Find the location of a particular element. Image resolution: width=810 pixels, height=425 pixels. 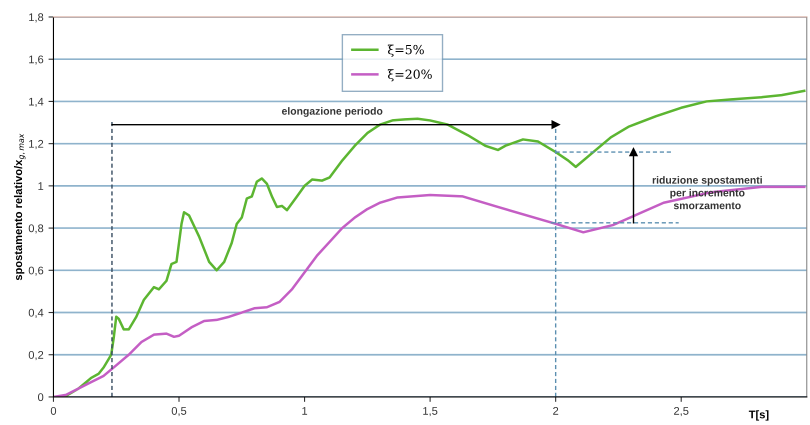

x-tick-label: 2 is located at coordinates (555, 410).